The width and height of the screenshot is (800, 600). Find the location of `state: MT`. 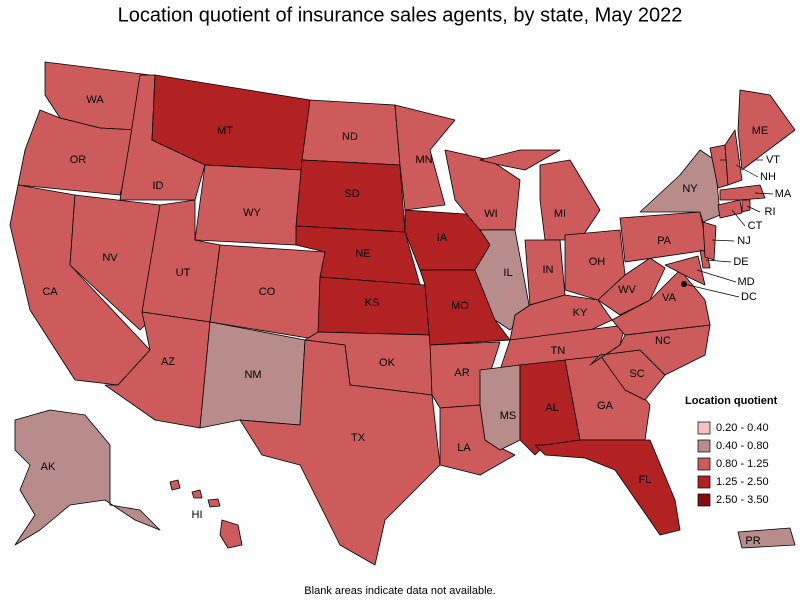

state: MT is located at coordinates (231, 122).